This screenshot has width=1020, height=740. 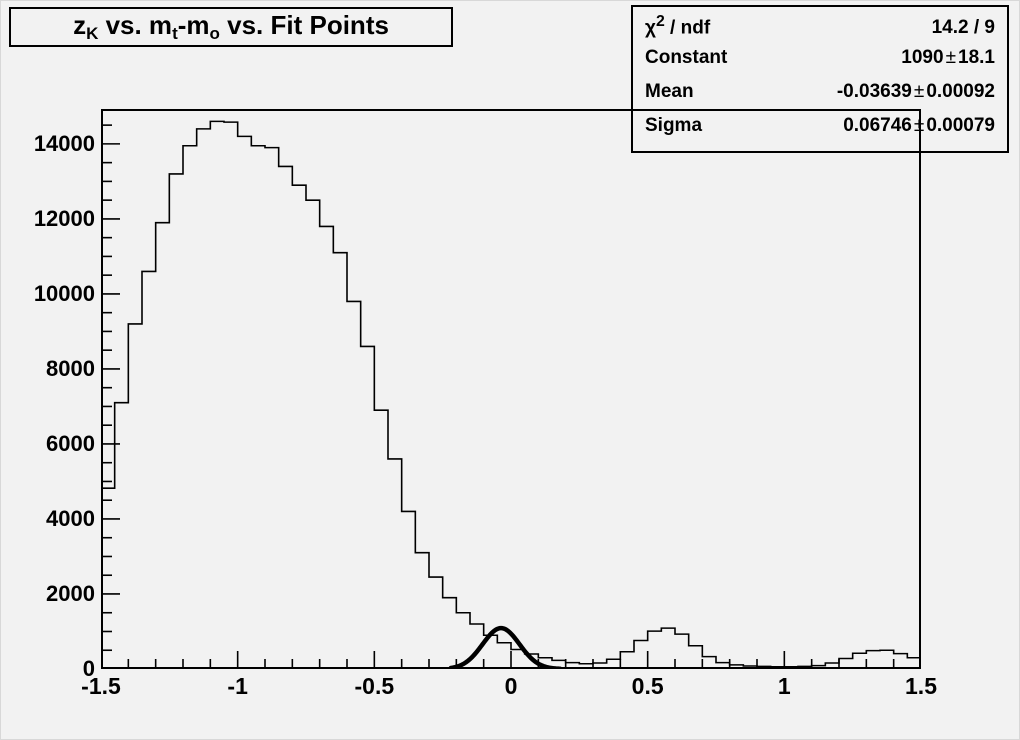 What do you see at coordinates (80, 24) in the screenshot?
I see `title-part-1: z` at bounding box center [80, 24].